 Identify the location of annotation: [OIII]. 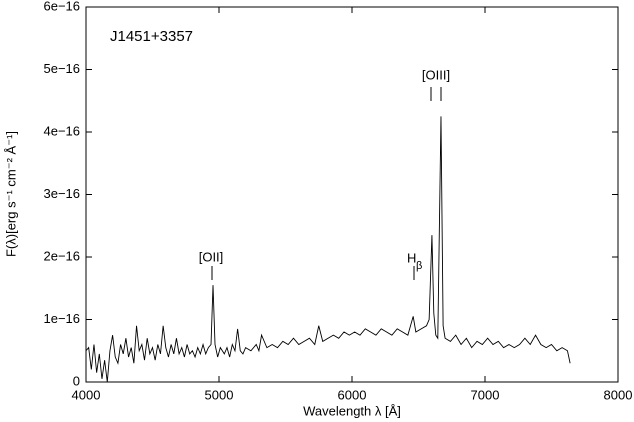
(436, 74).